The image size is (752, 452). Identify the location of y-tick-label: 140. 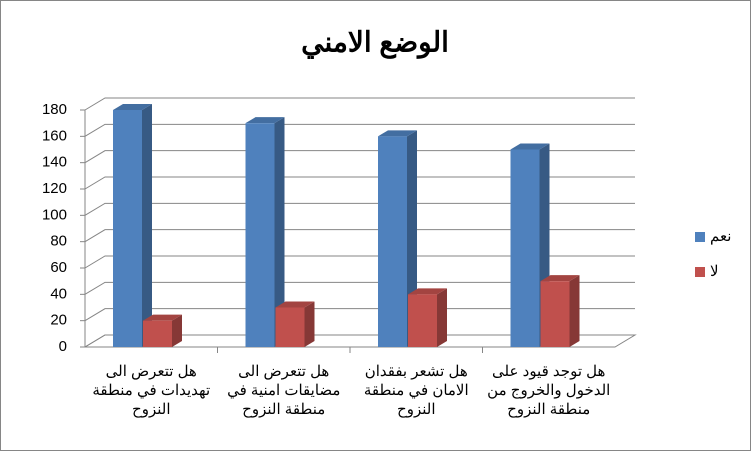
(54, 162).